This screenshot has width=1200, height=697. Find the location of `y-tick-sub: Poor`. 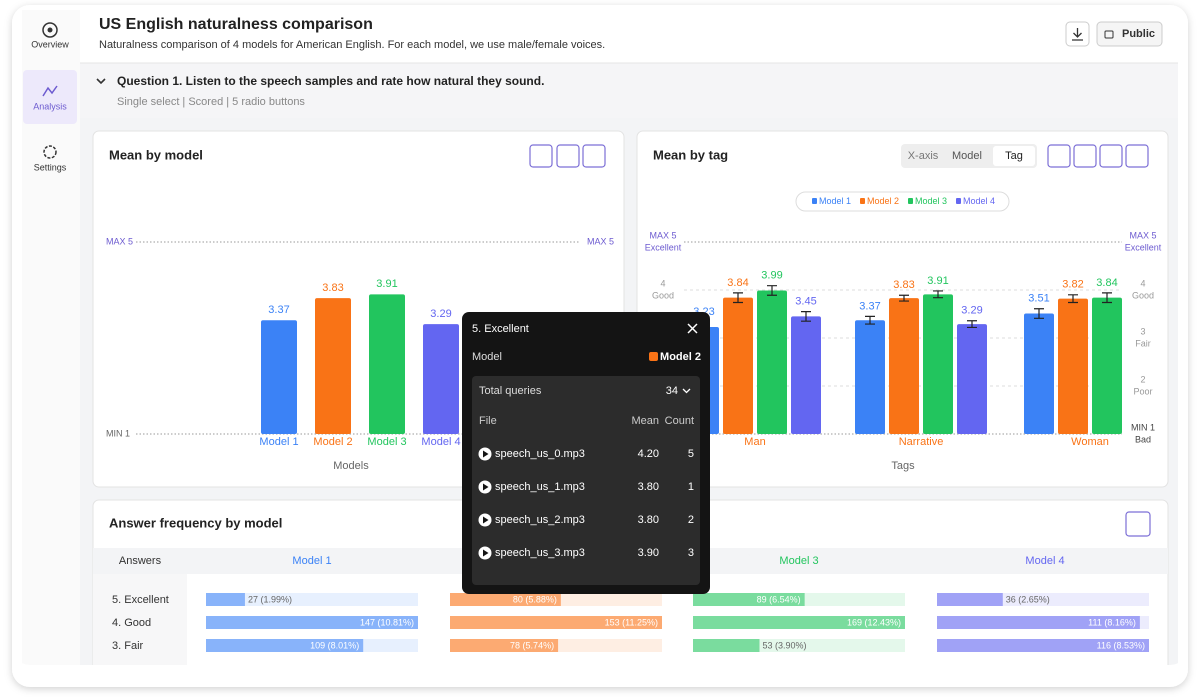

y-tick-sub: Poor is located at coordinates (1142, 391).